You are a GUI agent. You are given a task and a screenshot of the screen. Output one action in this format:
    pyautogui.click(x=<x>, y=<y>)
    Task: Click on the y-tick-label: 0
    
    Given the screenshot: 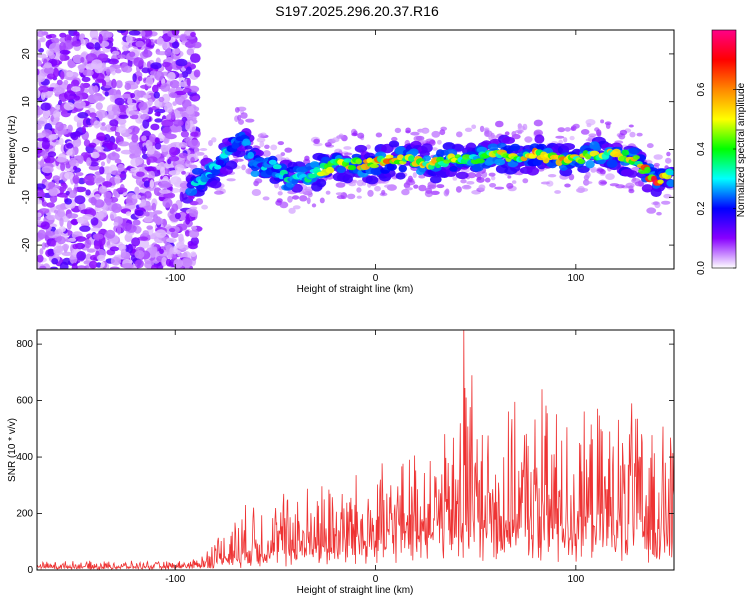 What is the action you would take?
    pyautogui.click(x=26, y=149)
    